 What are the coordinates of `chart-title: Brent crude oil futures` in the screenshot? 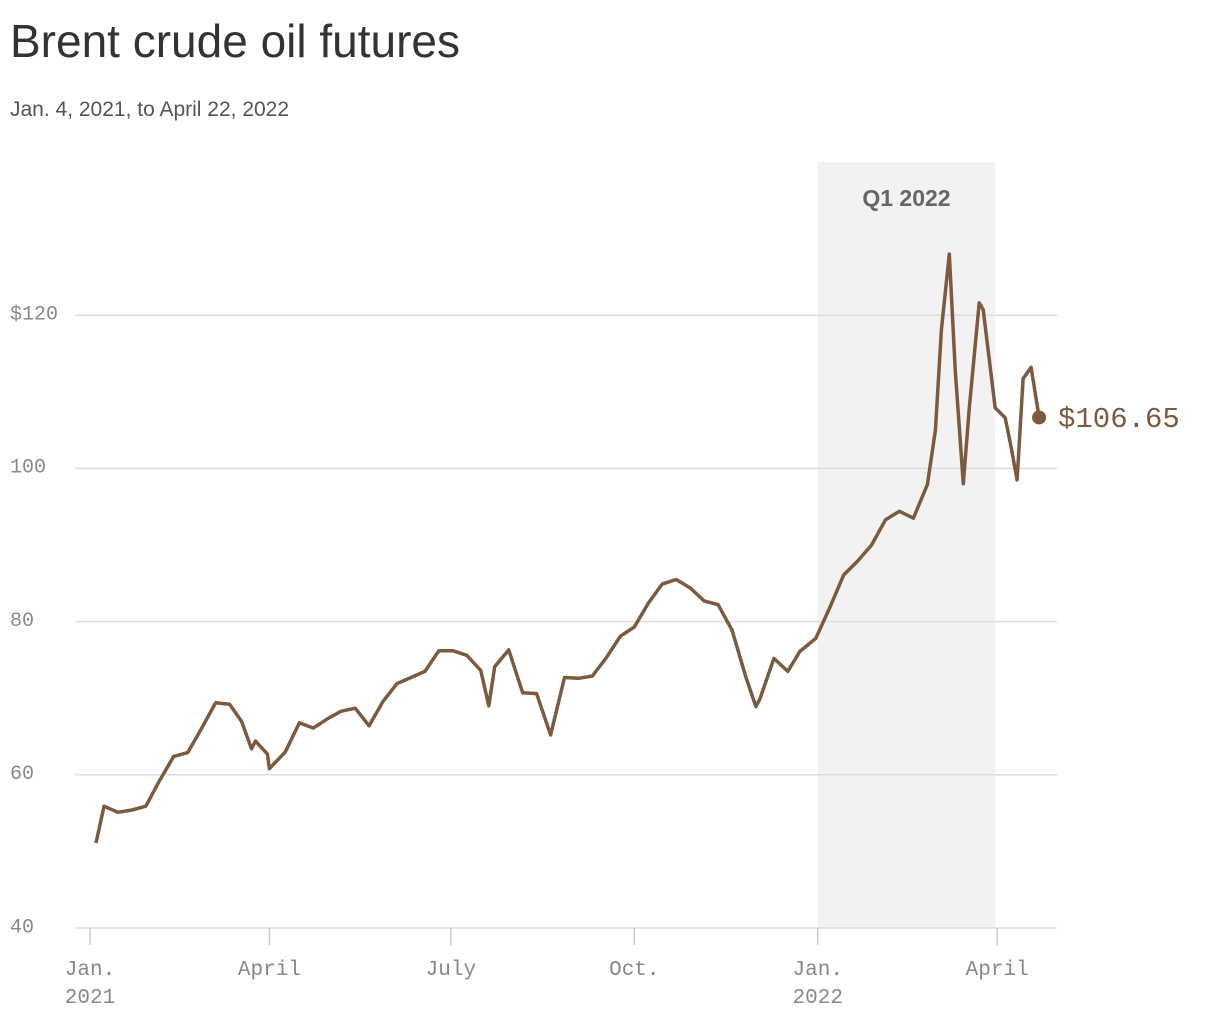 It's located at (235, 41).